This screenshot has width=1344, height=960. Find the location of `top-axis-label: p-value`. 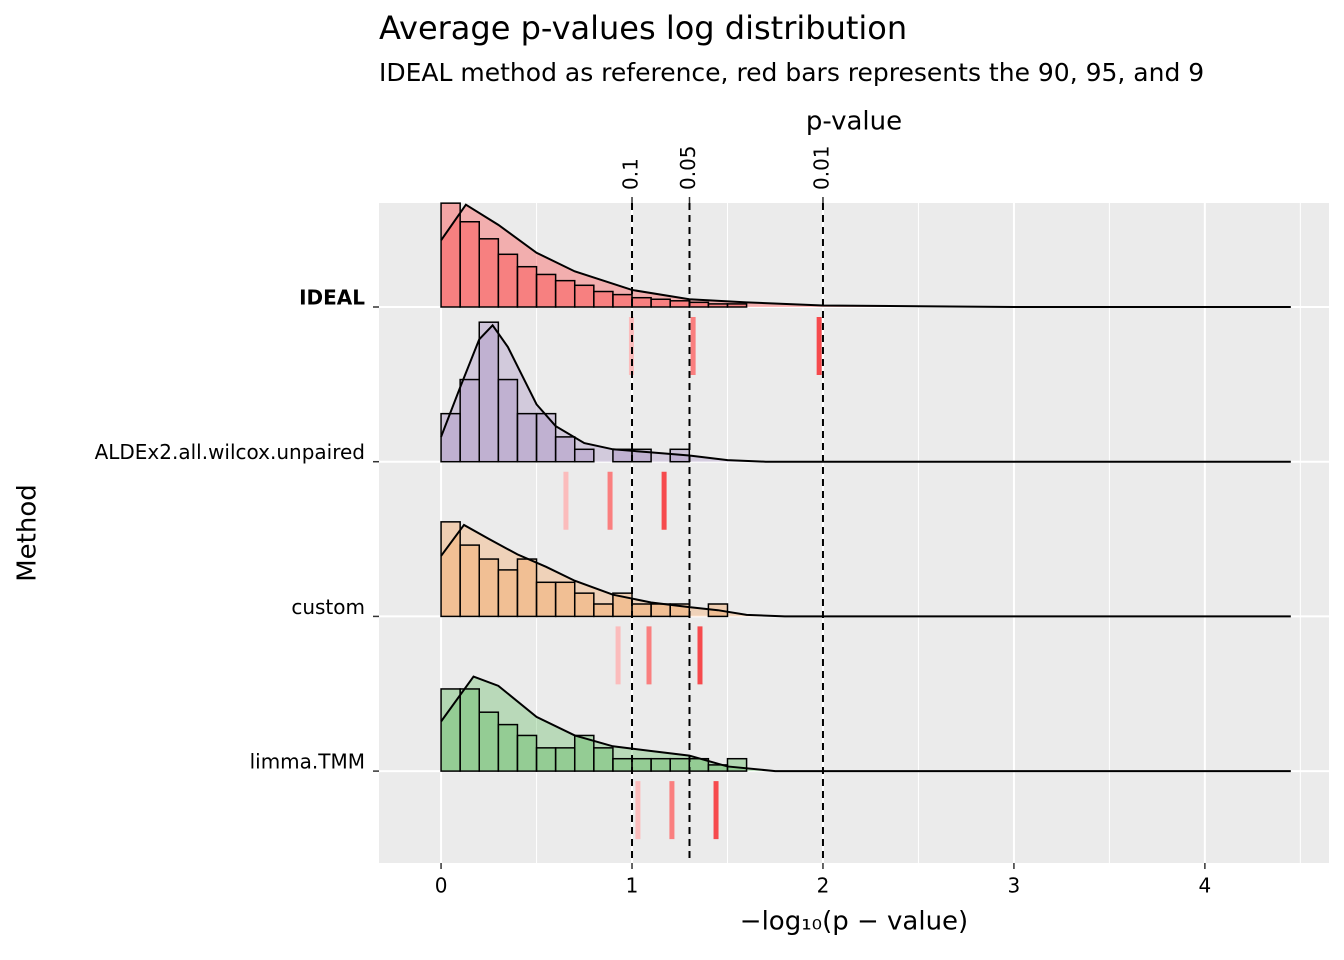

top-axis-label: p-value is located at coordinates (854, 122).